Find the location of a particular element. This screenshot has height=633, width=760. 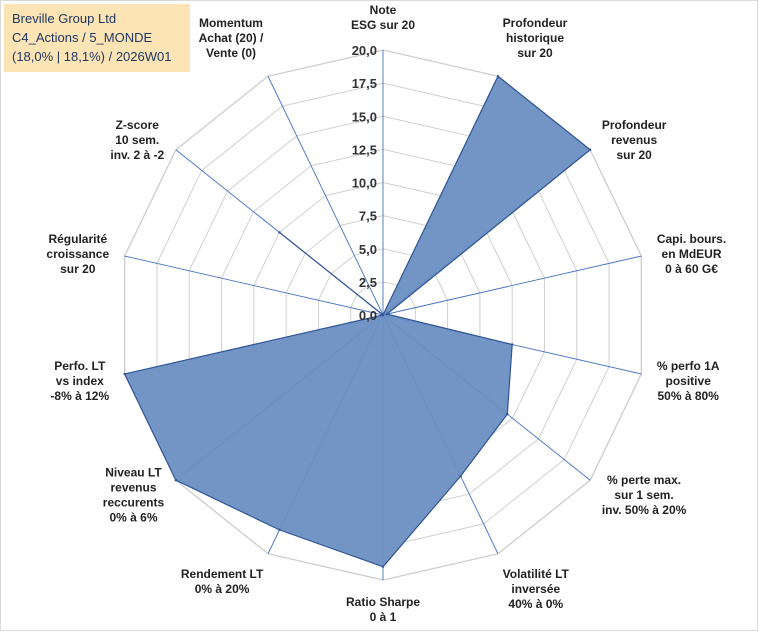

axis-label: 0% à 20% is located at coordinates (222, 589).